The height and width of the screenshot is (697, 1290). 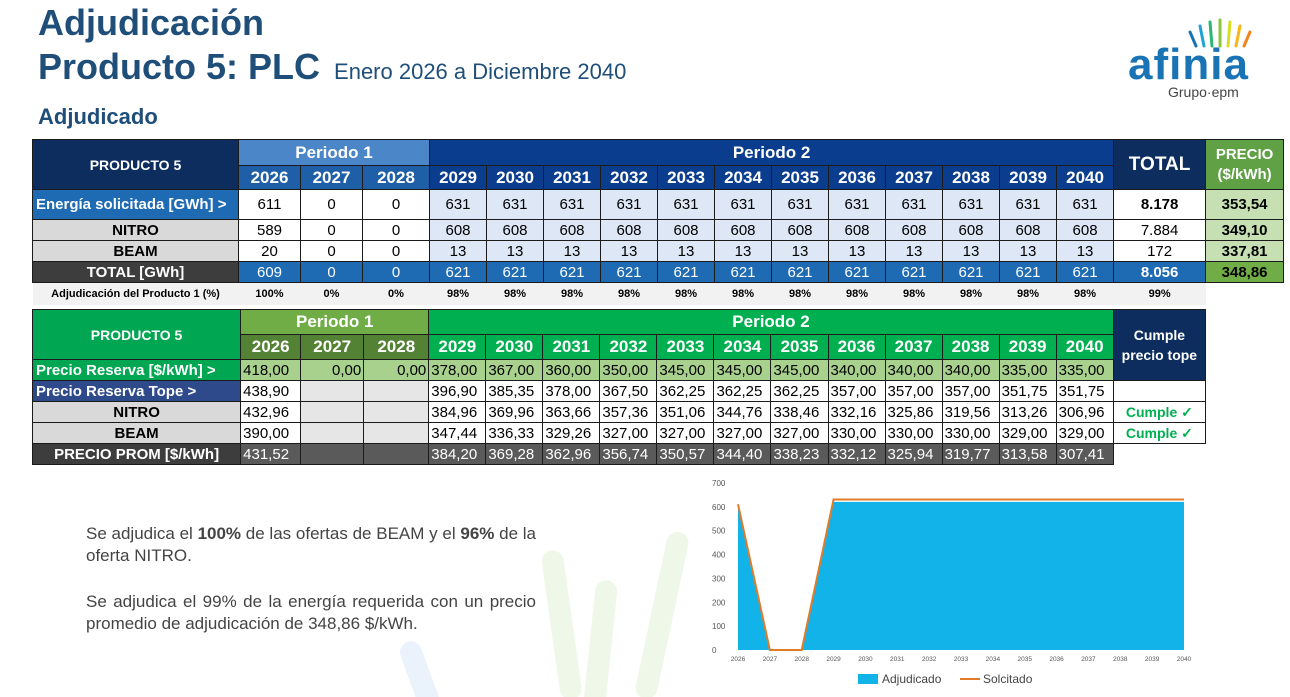 What do you see at coordinates (271, 433) in the screenshot?
I see `price-cell: 390,00` at bounding box center [271, 433].